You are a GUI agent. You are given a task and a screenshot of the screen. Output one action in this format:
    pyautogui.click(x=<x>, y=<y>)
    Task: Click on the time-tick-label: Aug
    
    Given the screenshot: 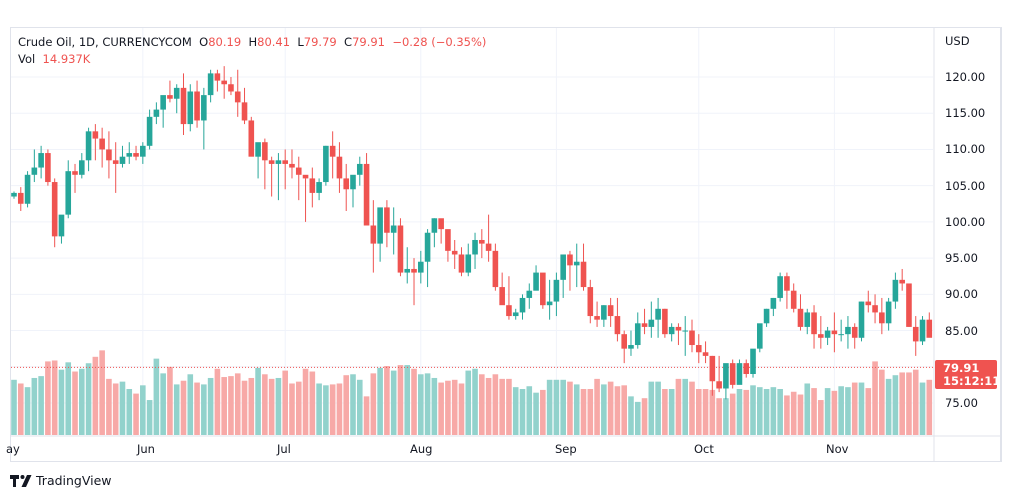 What is the action you would take?
    pyautogui.click(x=421, y=449)
    